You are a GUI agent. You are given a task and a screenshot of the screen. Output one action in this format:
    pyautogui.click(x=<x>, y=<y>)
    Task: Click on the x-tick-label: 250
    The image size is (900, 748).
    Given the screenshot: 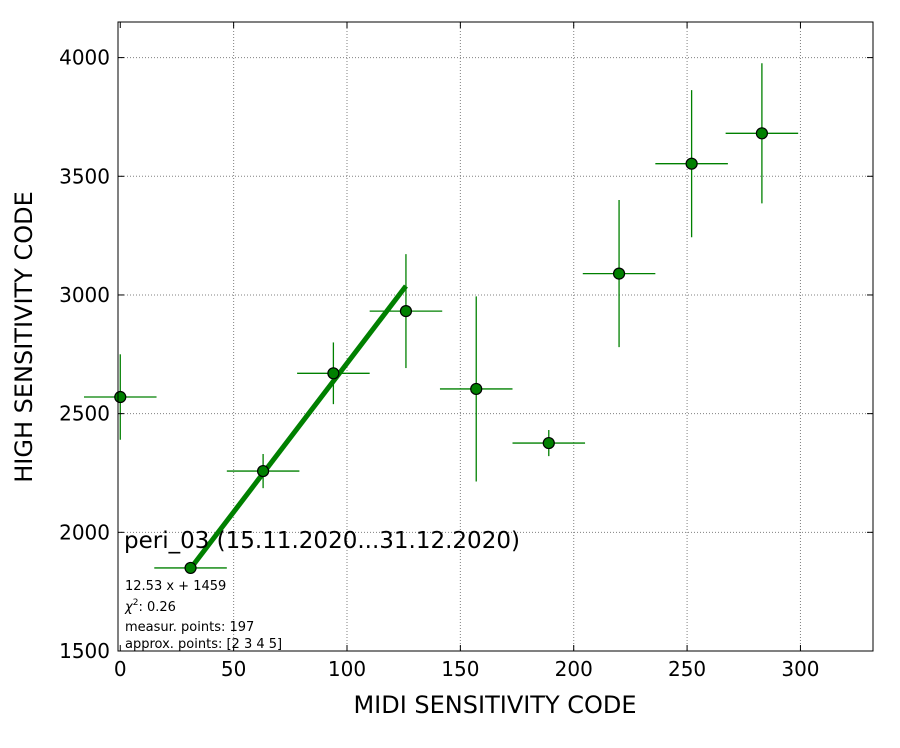 What is the action you would take?
    pyautogui.click(x=687, y=669)
    